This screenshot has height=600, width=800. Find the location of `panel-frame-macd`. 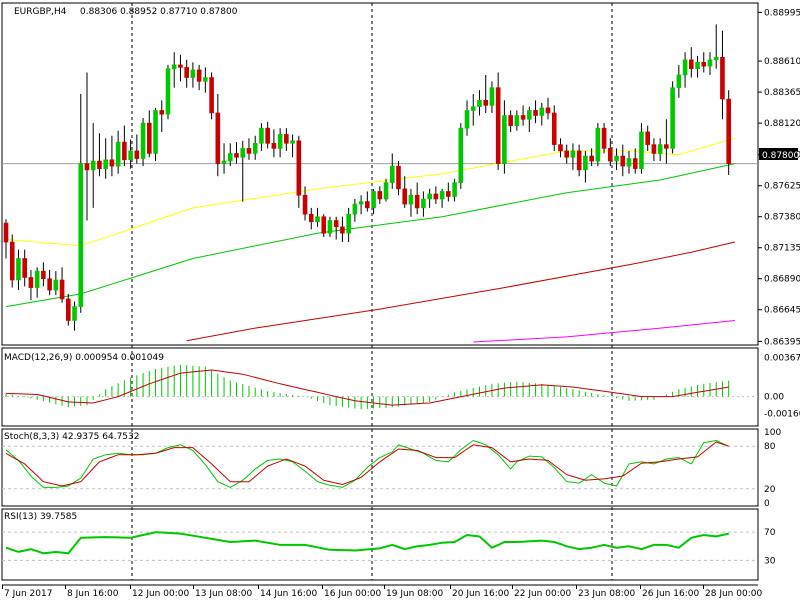

panel-frame-macd is located at coordinates (380, 387).